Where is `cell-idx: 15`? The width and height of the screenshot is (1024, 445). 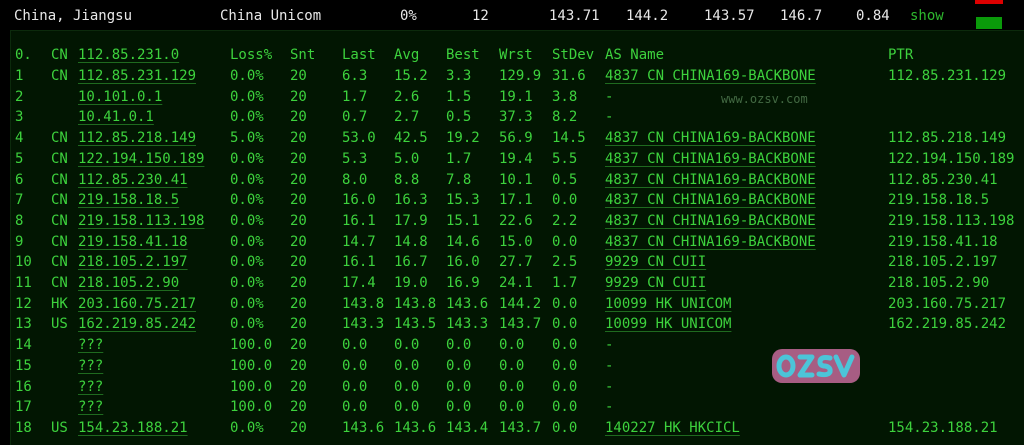
cell-idx: 15 is located at coordinates (23, 365).